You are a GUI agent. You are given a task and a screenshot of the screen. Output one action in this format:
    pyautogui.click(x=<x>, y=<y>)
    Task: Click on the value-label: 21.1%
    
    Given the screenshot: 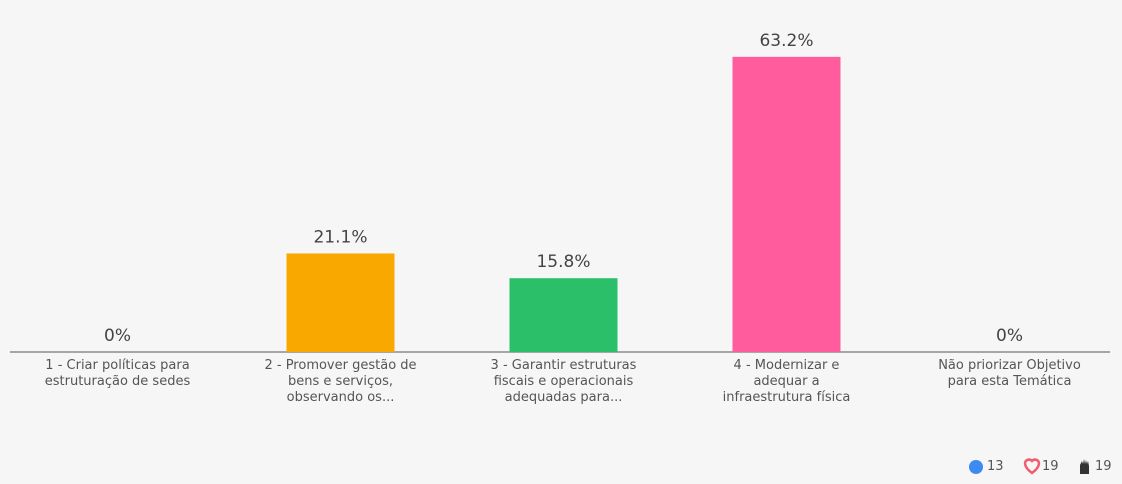 What is the action you would take?
    pyautogui.click(x=340, y=237)
    